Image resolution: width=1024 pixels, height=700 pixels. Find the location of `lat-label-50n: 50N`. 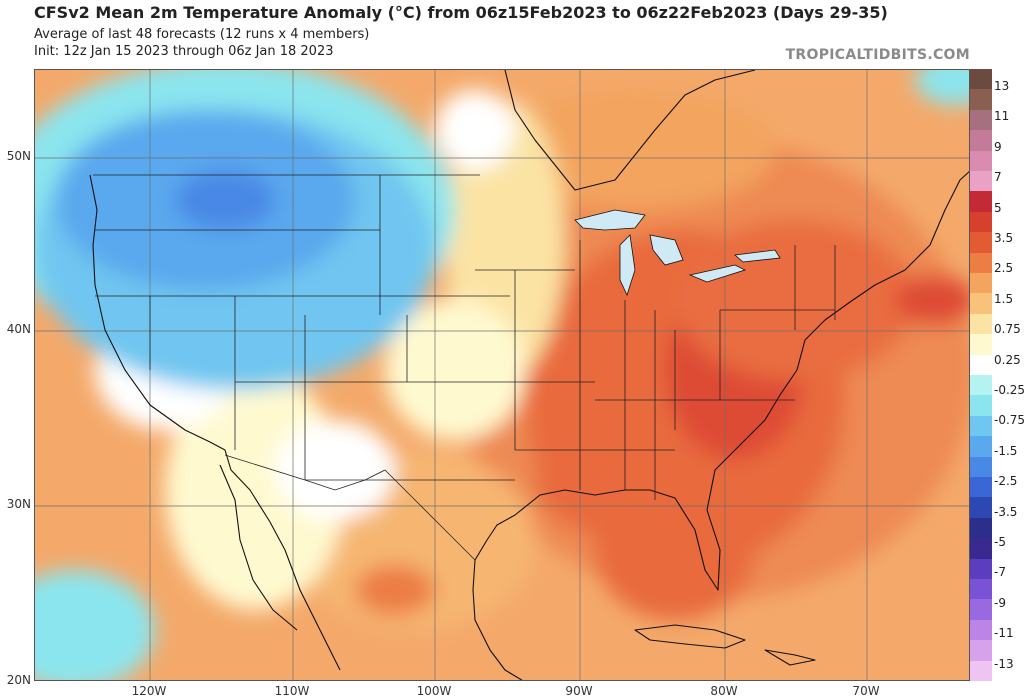

lat-label-50n: 50N is located at coordinates (18, 156).